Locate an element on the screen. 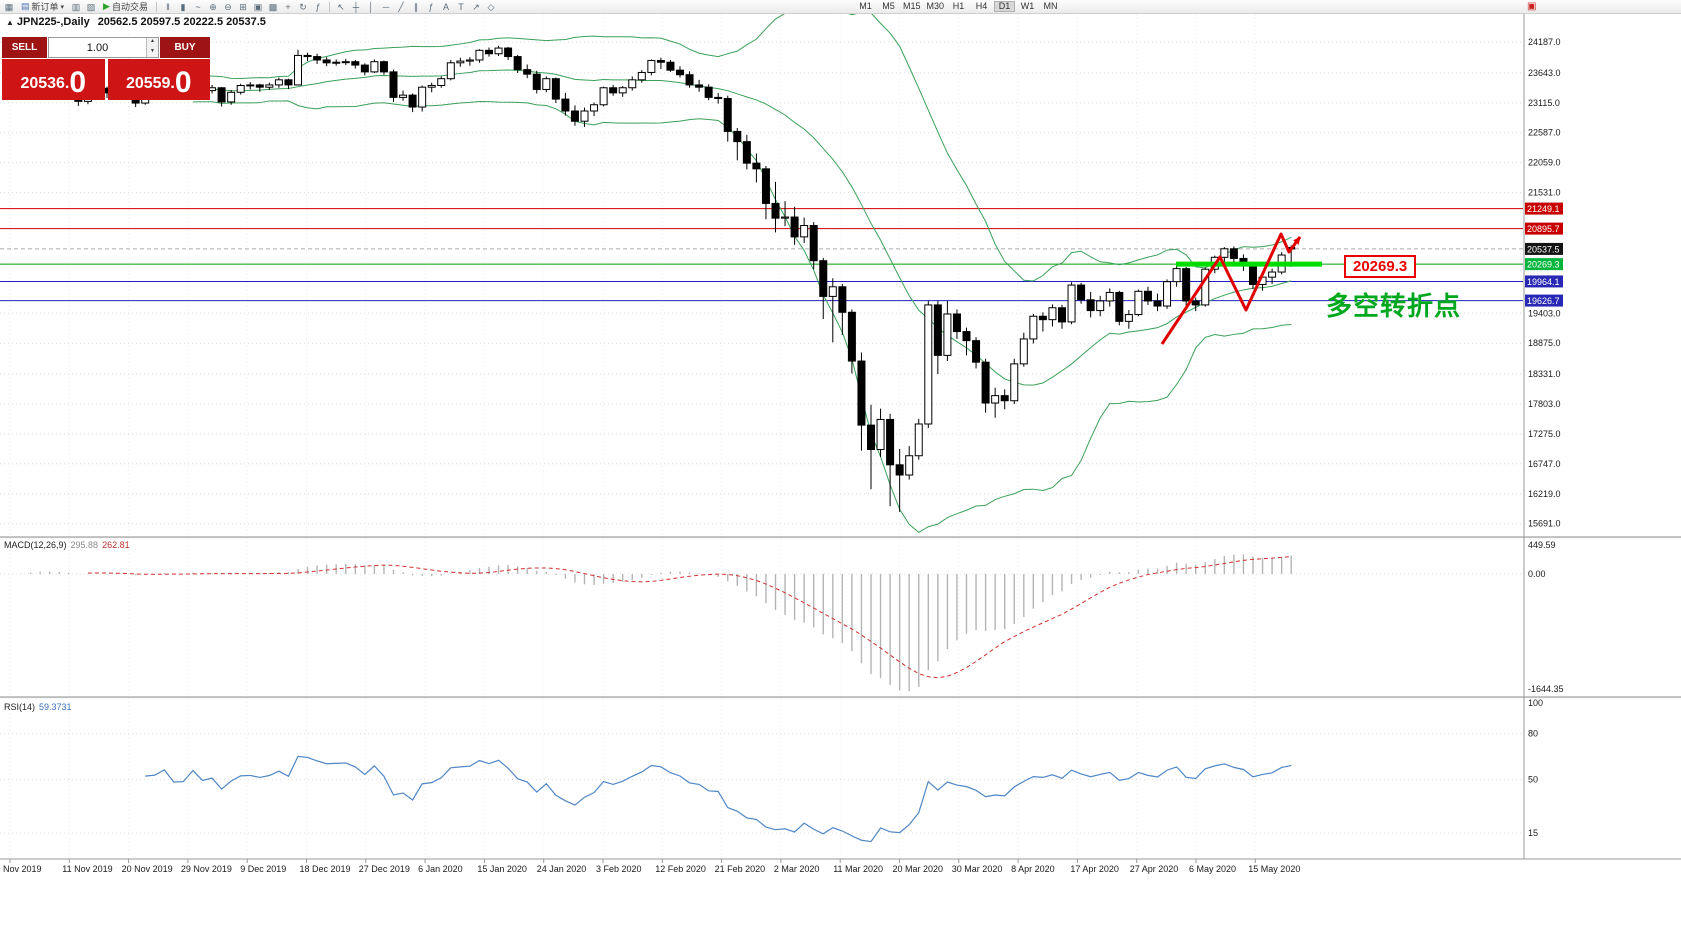 Image resolution: width=1681 pixels, height=939 pixels. svg-text: 23643.0 is located at coordinates (1544, 73).